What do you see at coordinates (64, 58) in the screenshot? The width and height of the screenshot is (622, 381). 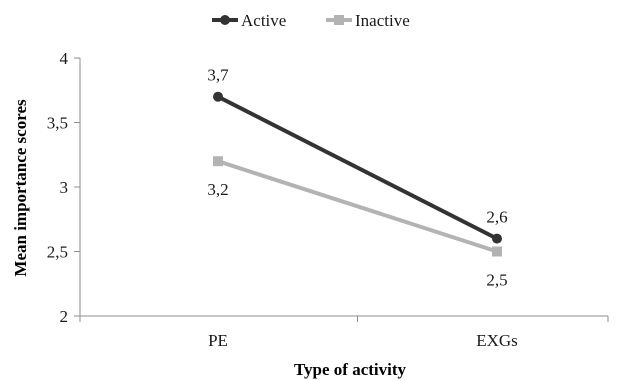 I see `y-tick-label: 4` at bounding box center [64, 58].